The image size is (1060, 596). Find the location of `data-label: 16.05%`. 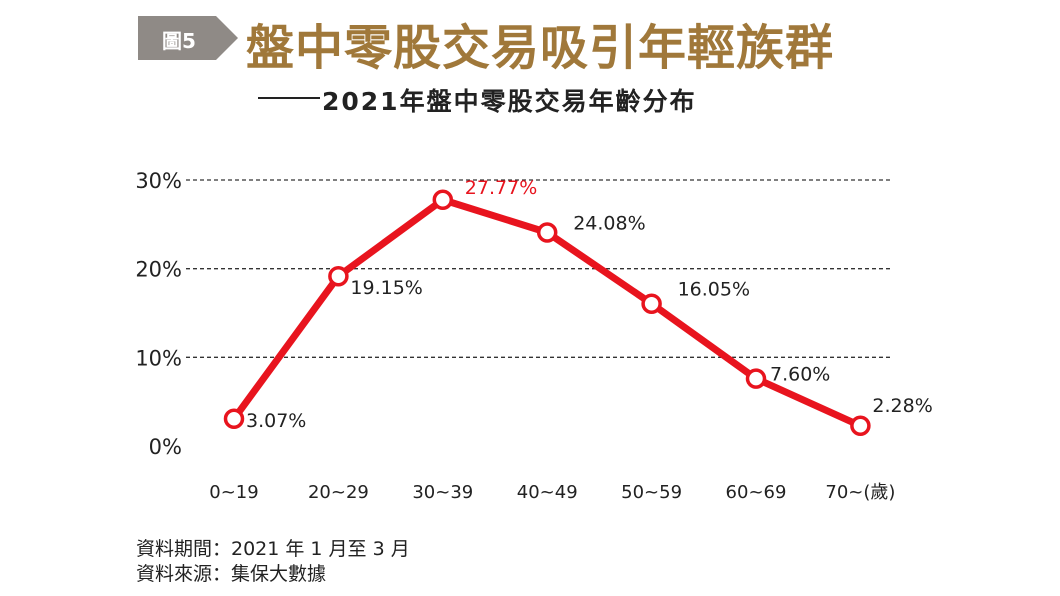

data-label: 16.05% is located at coordinates (714, 290).